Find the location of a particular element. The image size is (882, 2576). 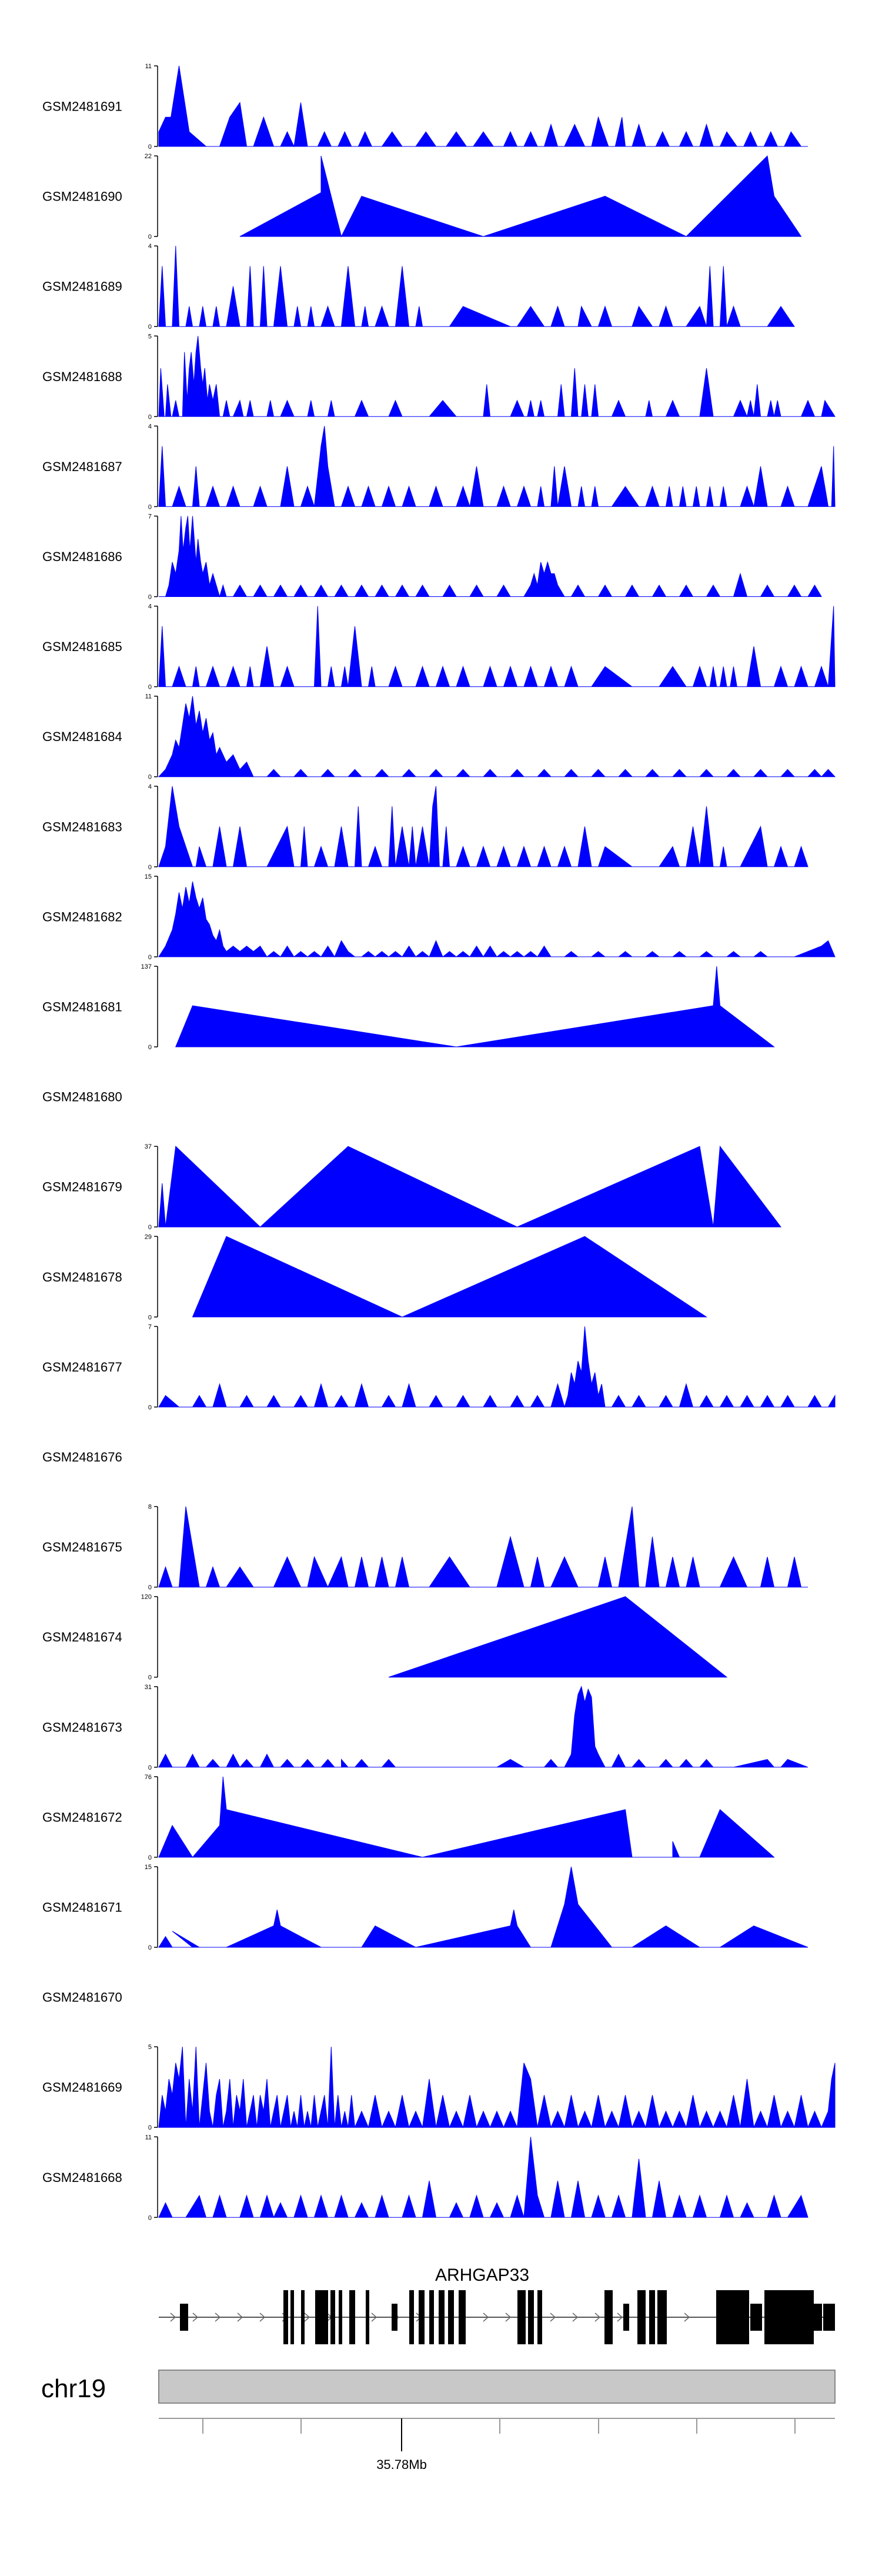

track-GSM2481675: GSM2481675 8 0 is located at coordinates (425, 1547).